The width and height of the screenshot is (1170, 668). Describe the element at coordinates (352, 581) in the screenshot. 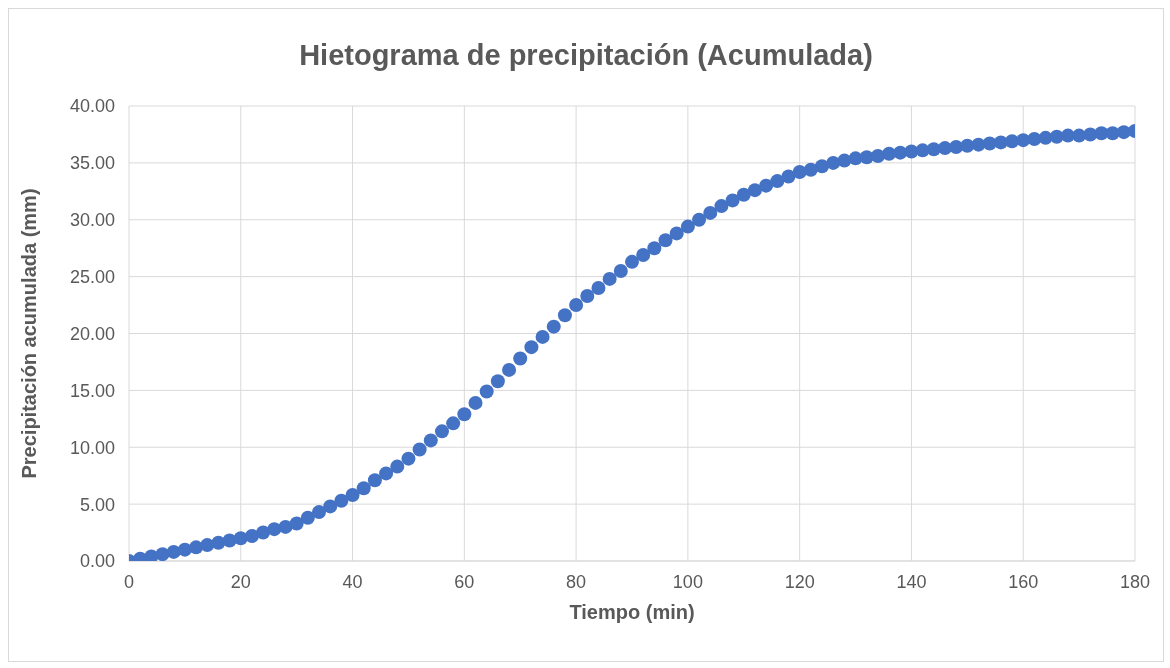

I see `x-tick-label: 40` at that location.